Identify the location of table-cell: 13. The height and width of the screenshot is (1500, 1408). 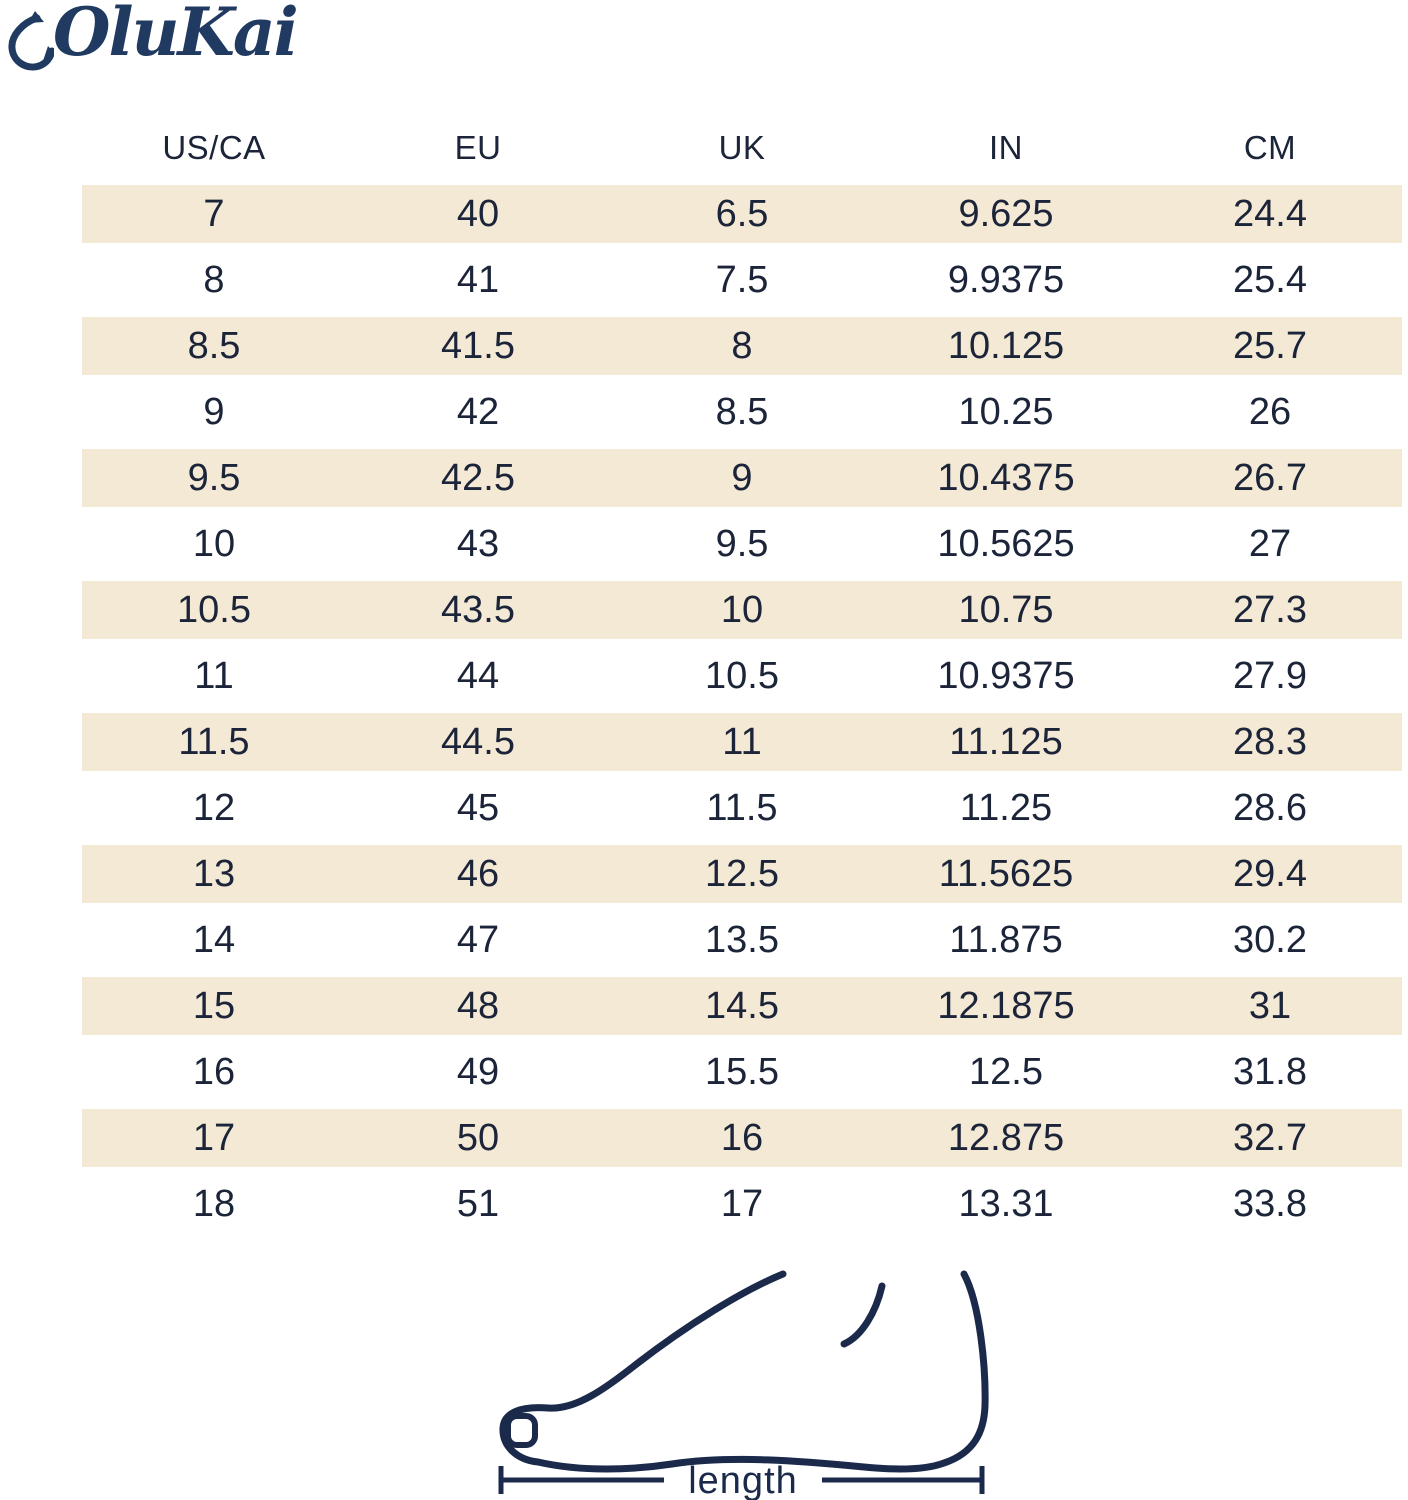
(214, 874).